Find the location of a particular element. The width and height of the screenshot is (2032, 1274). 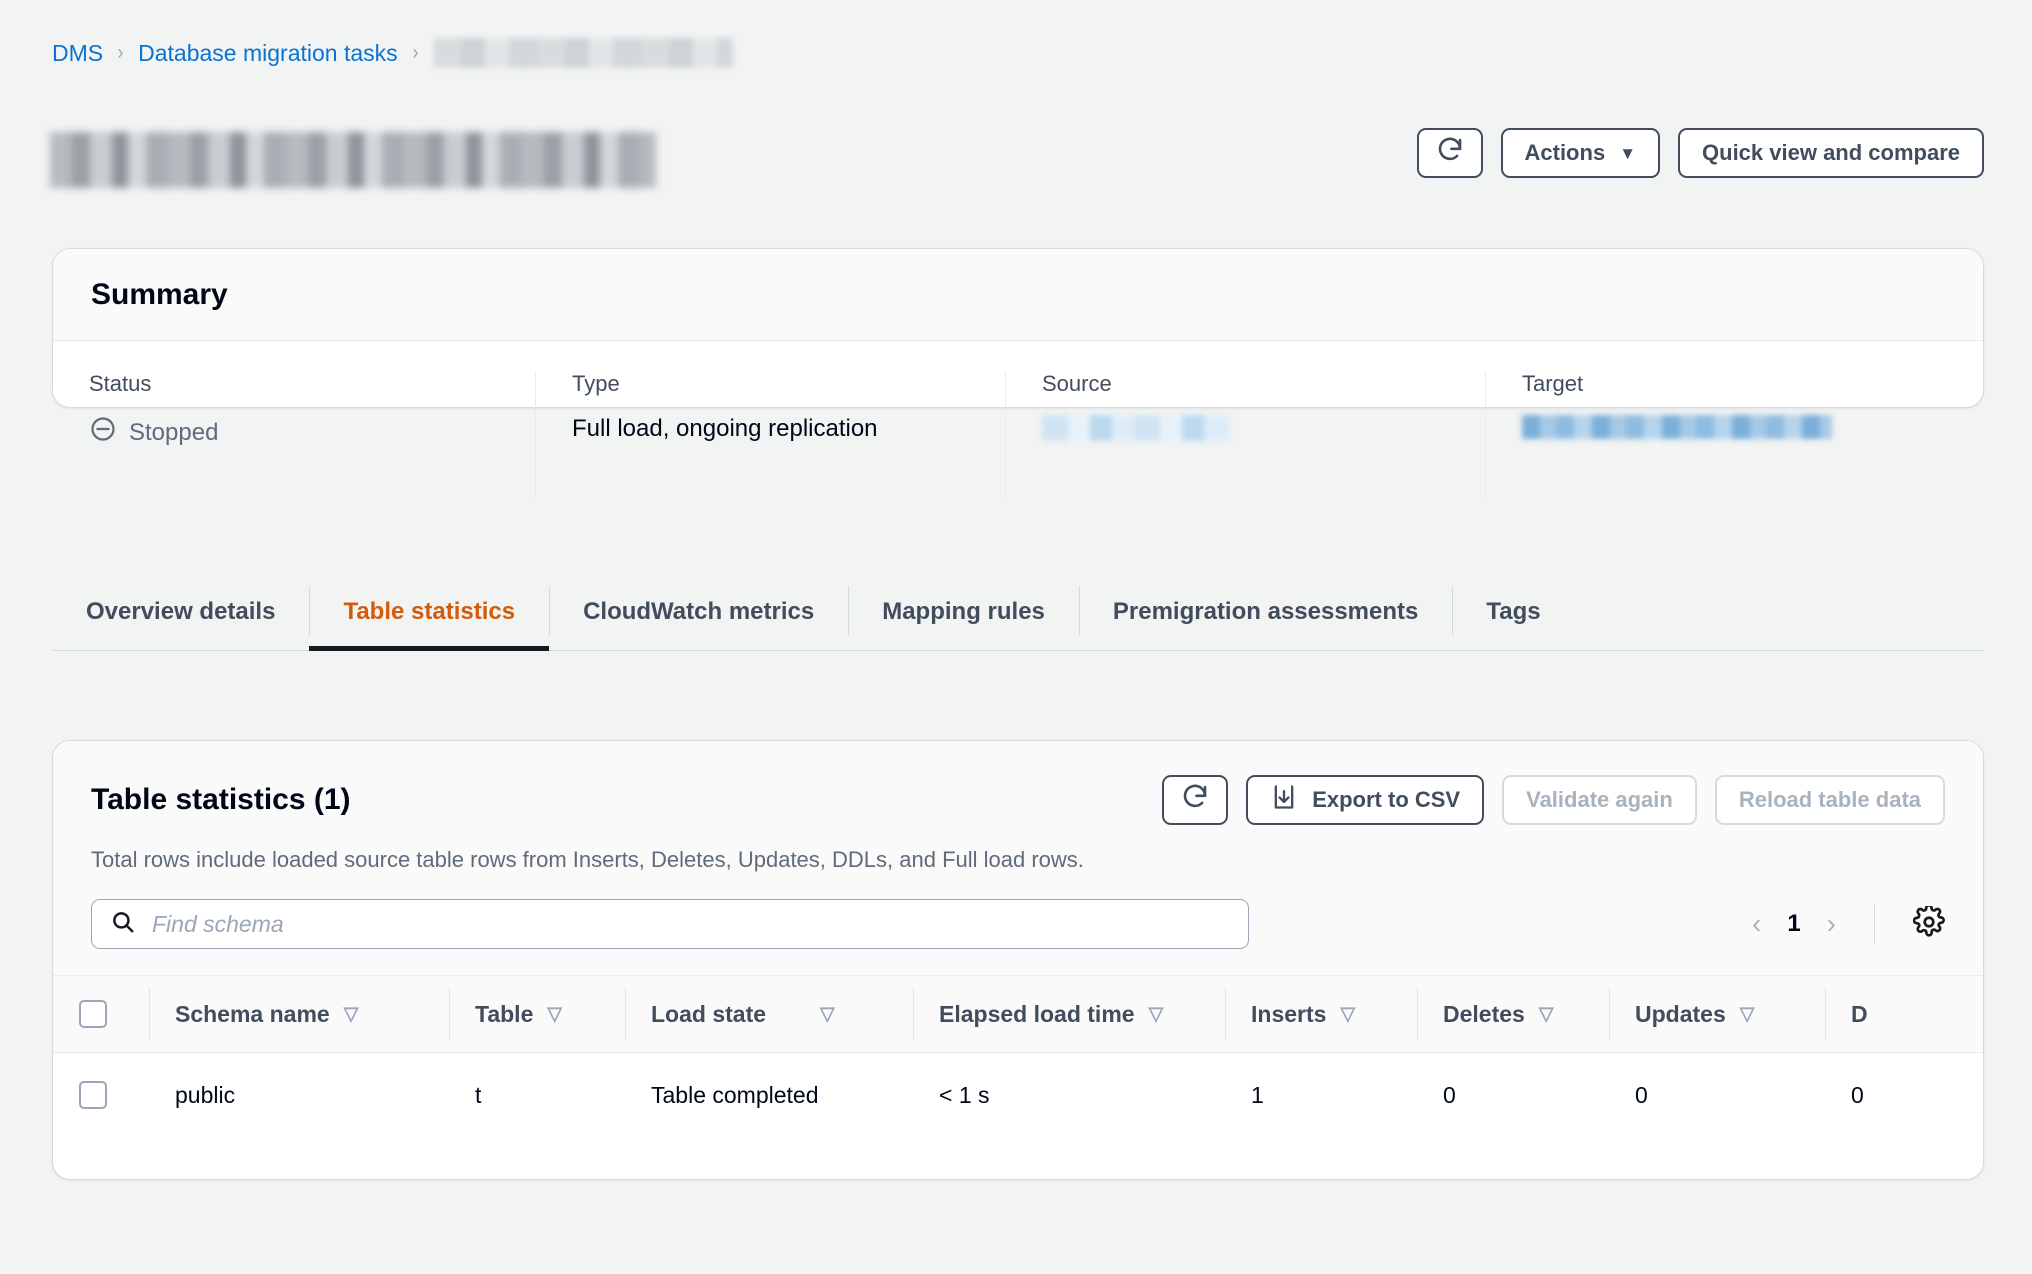

schema-name-value: public is located at coordinates (205, 1094).